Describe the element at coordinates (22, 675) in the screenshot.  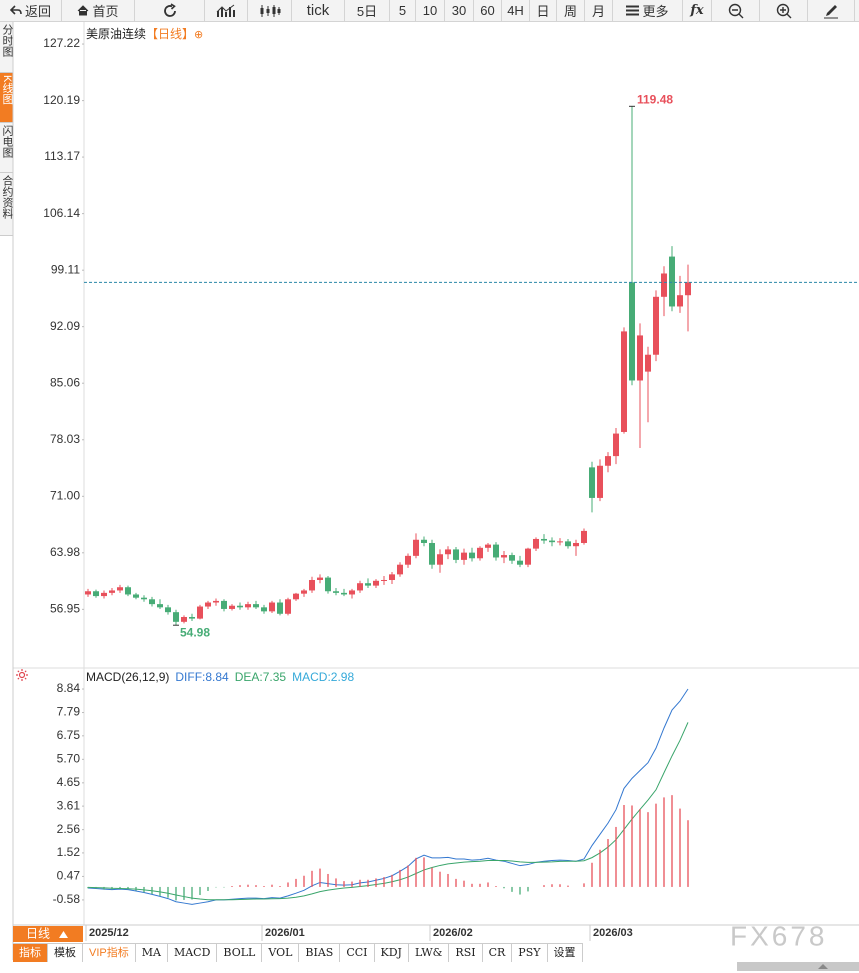
I see `settings-icon` at that location.